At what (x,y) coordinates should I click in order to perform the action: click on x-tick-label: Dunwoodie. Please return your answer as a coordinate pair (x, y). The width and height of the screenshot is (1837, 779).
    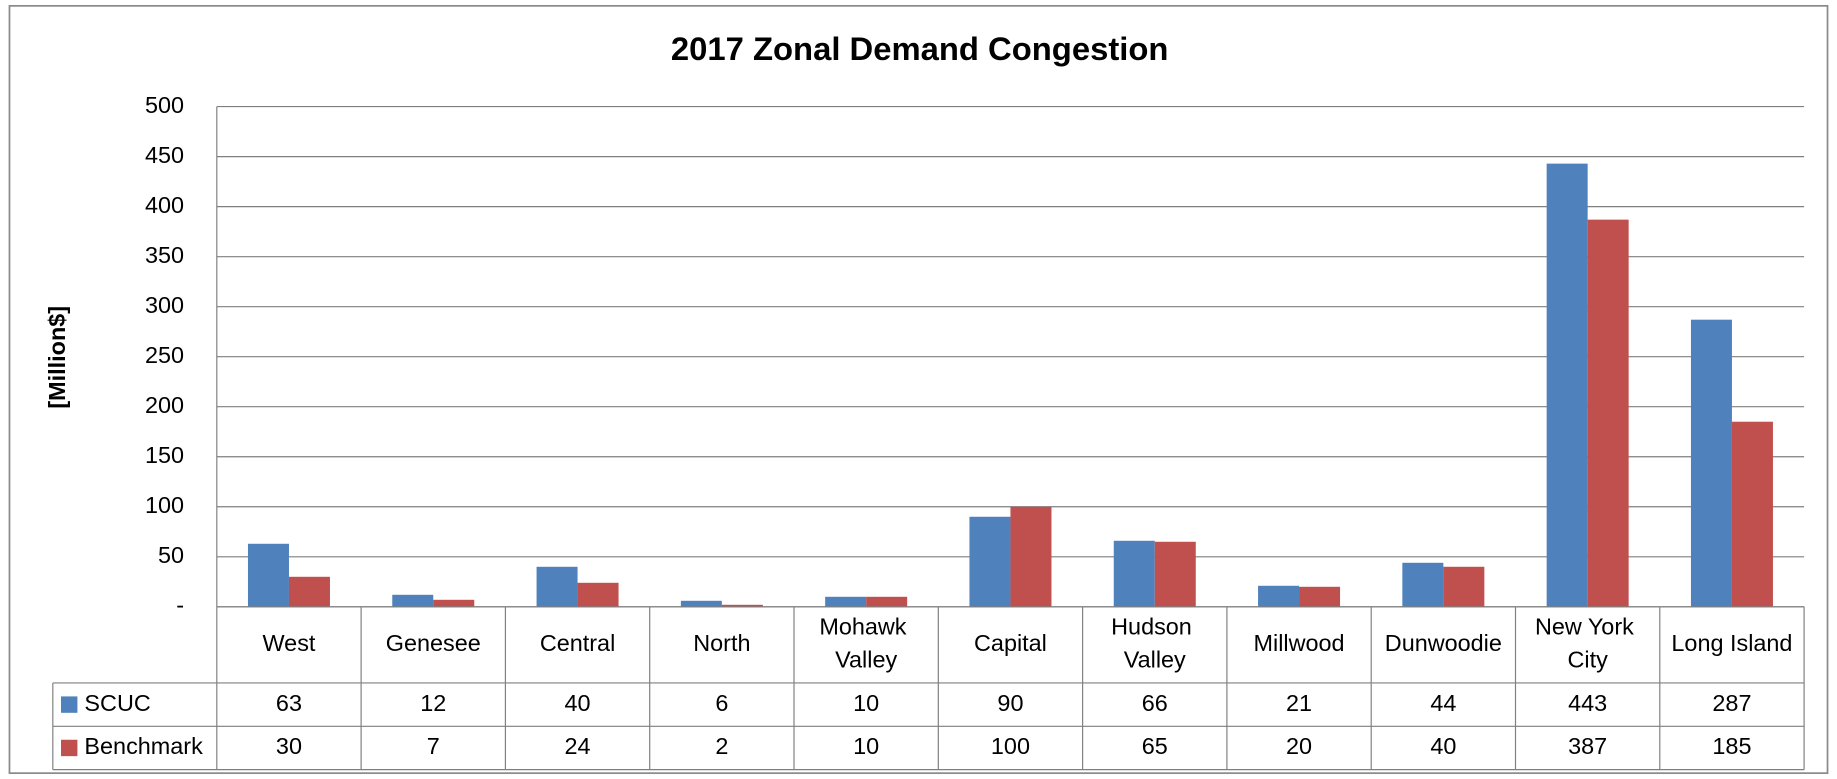
    Looking at the image, I should click on (1443, 643).